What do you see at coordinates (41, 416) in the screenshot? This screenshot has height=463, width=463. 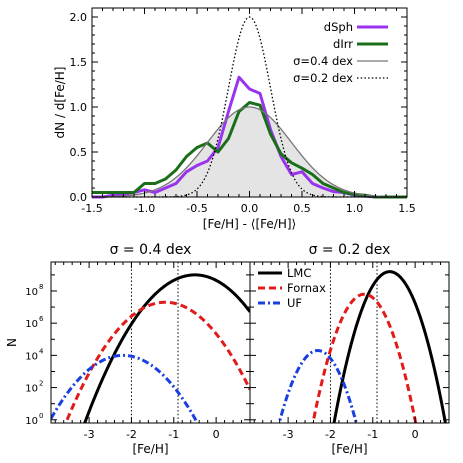 I see `y-tick-exponent: 0` at bounding box center [41, 416].